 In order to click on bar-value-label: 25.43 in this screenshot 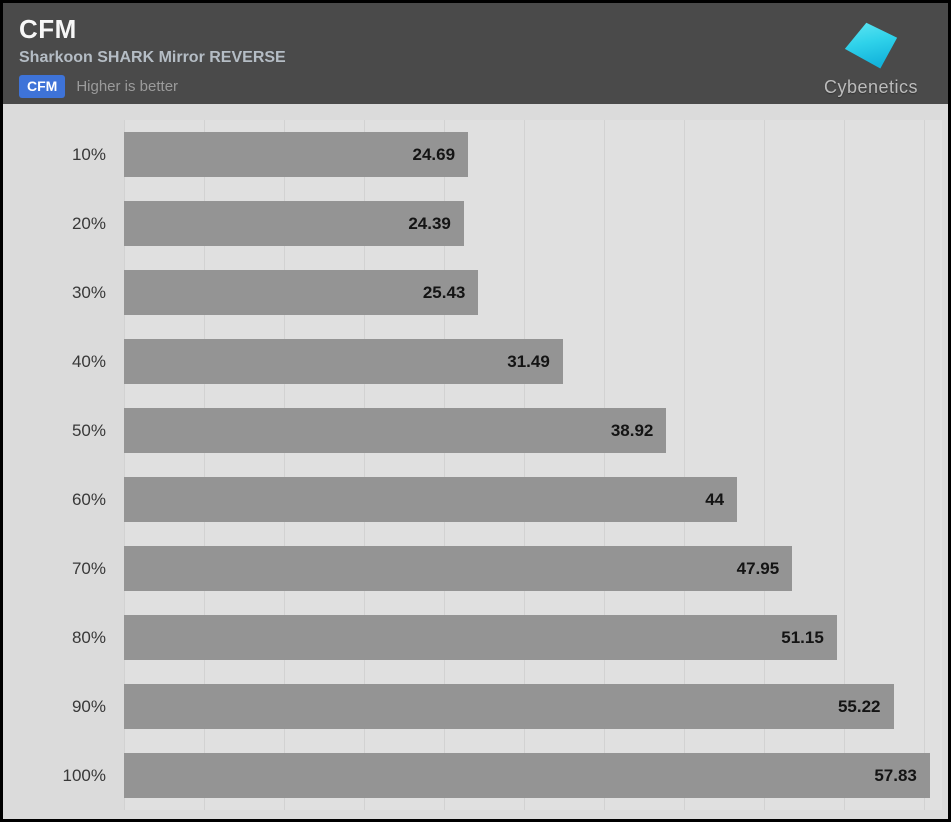, I will do `click(444, 292)`.